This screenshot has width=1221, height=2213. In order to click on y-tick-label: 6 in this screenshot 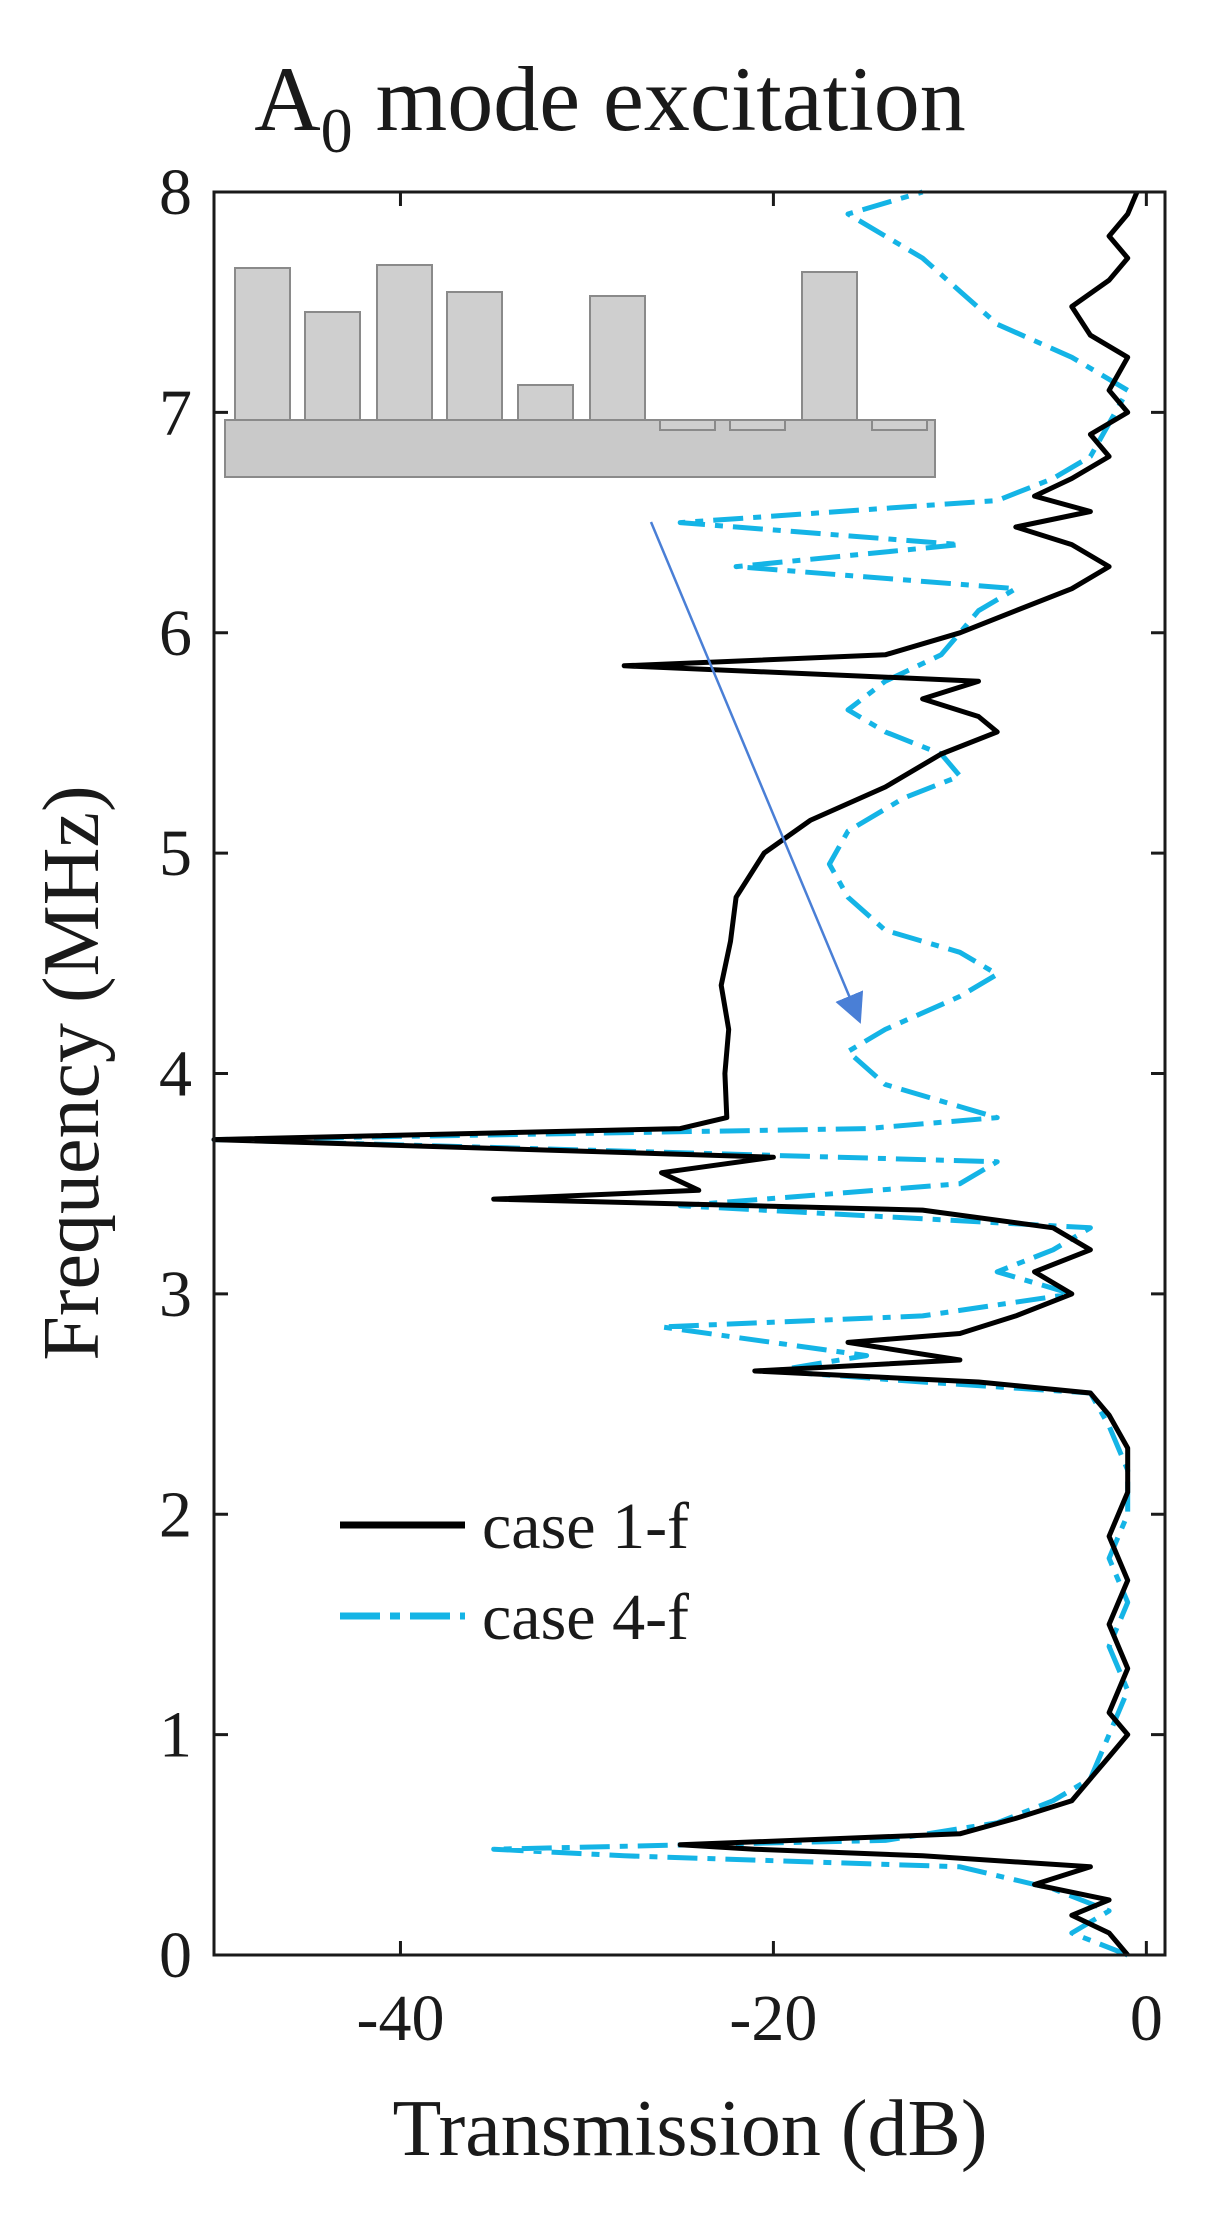, I will do `click(175, 633)`.